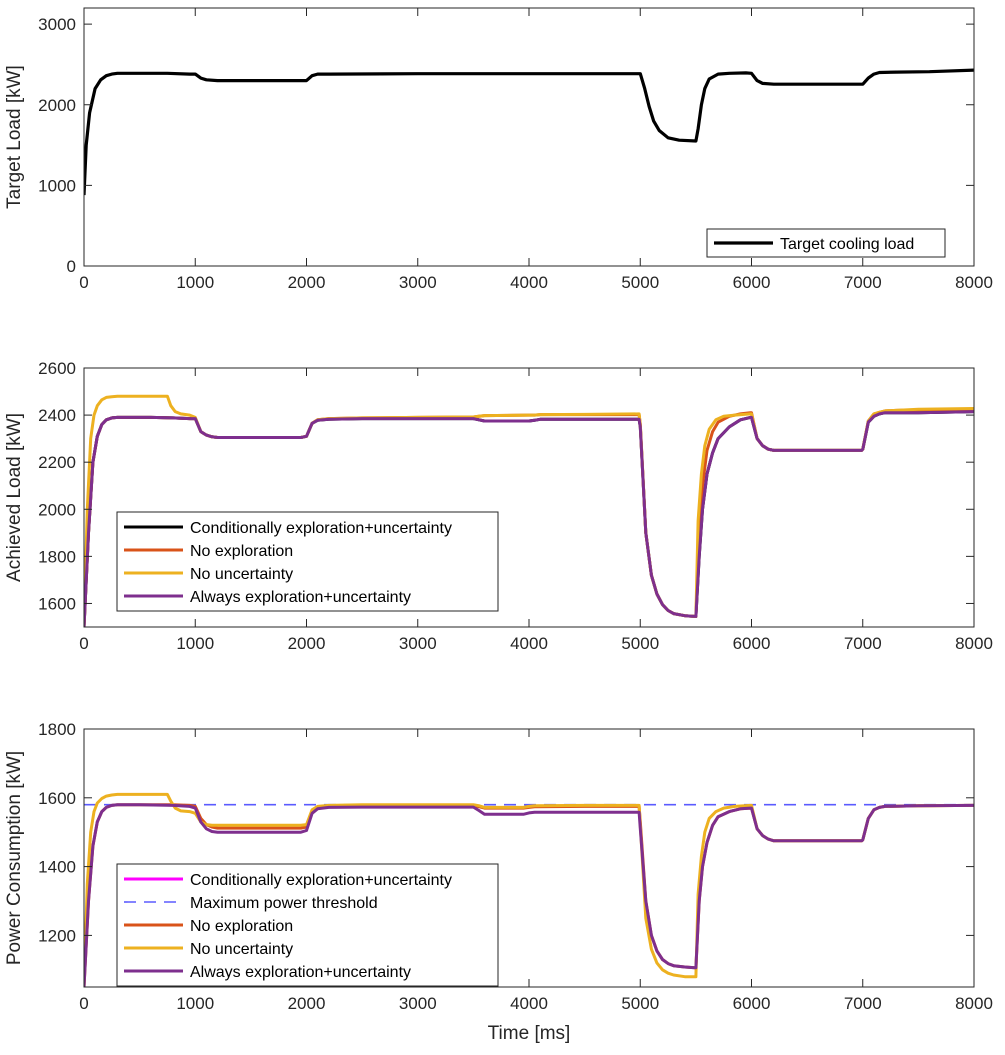 This screenshot has height=1055, width=1005. I want to click on y-tick-label: 1400, so click(57, 867).